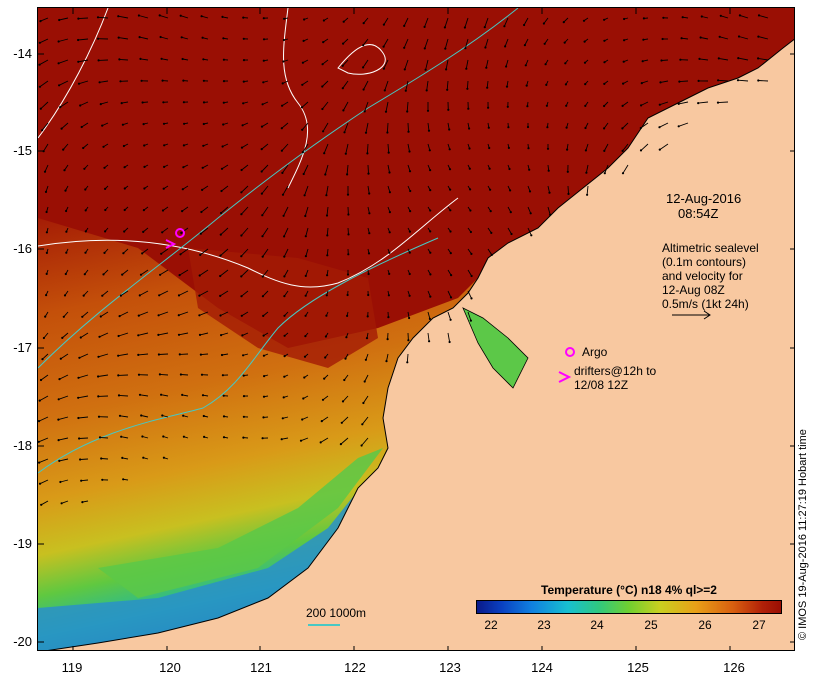  I want to click on lon-label: 125, so click(638, 667).